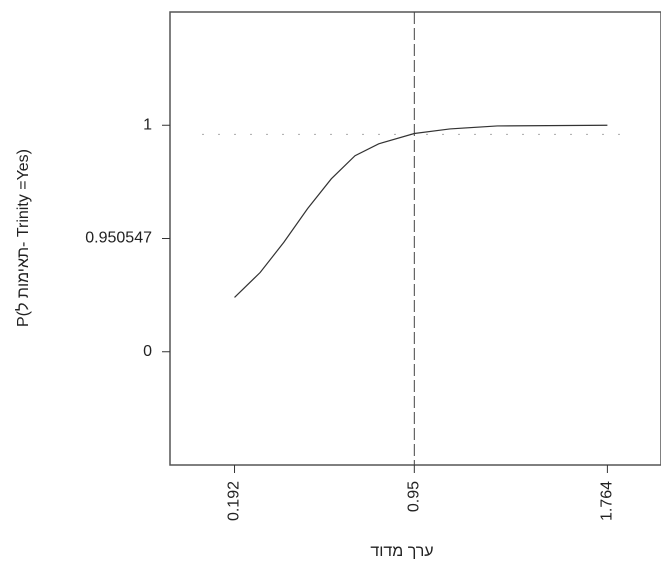 The width and height of the screenshot is (661, 569). I want to click on y-tick-label: 1, so click(147, 124).